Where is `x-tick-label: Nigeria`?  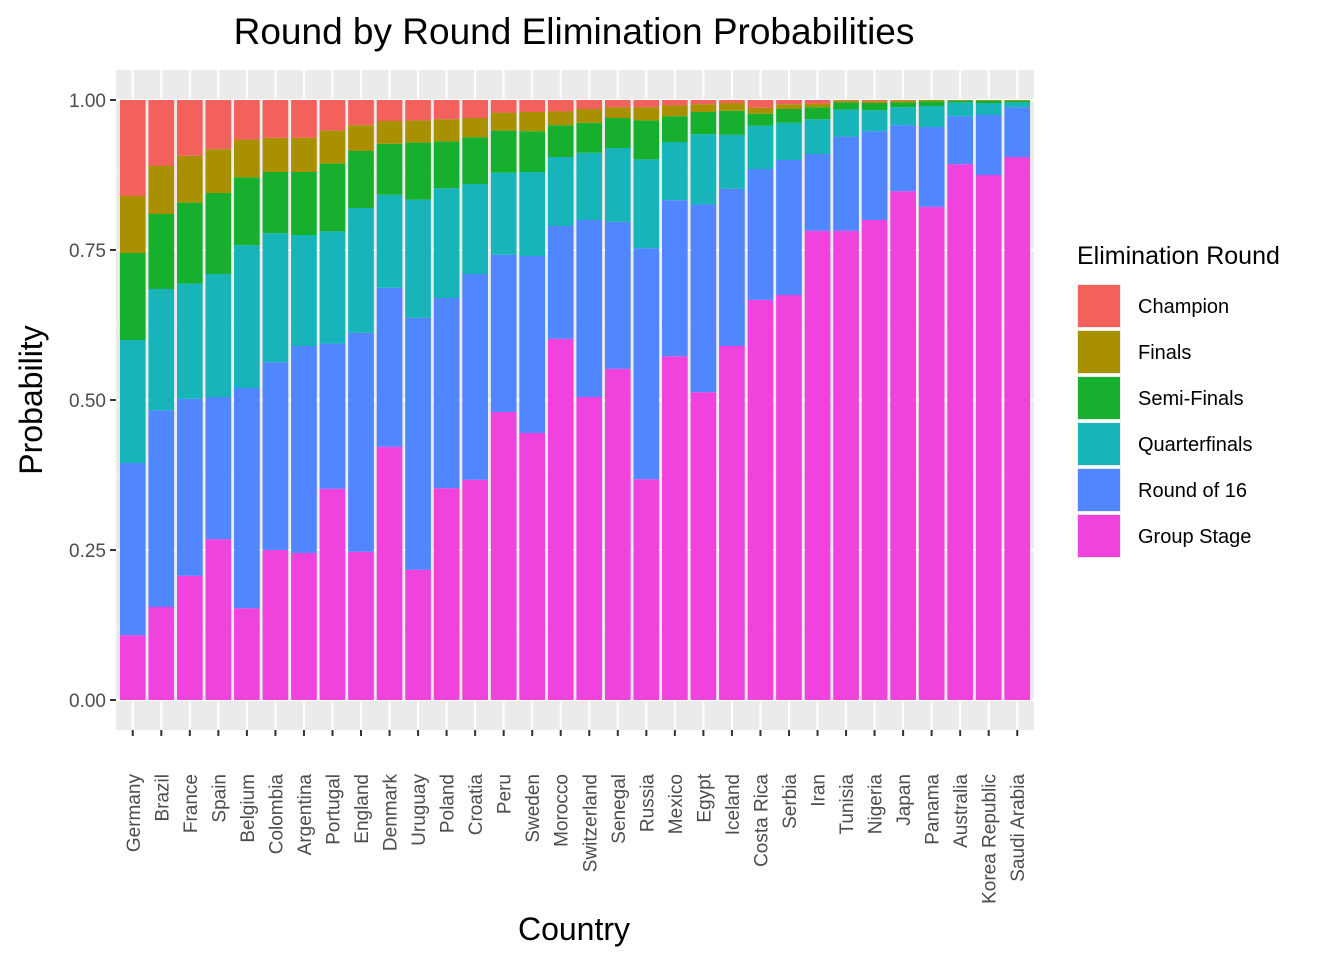
x-tick-label: Nigeria is located at coordinates (876, 804).